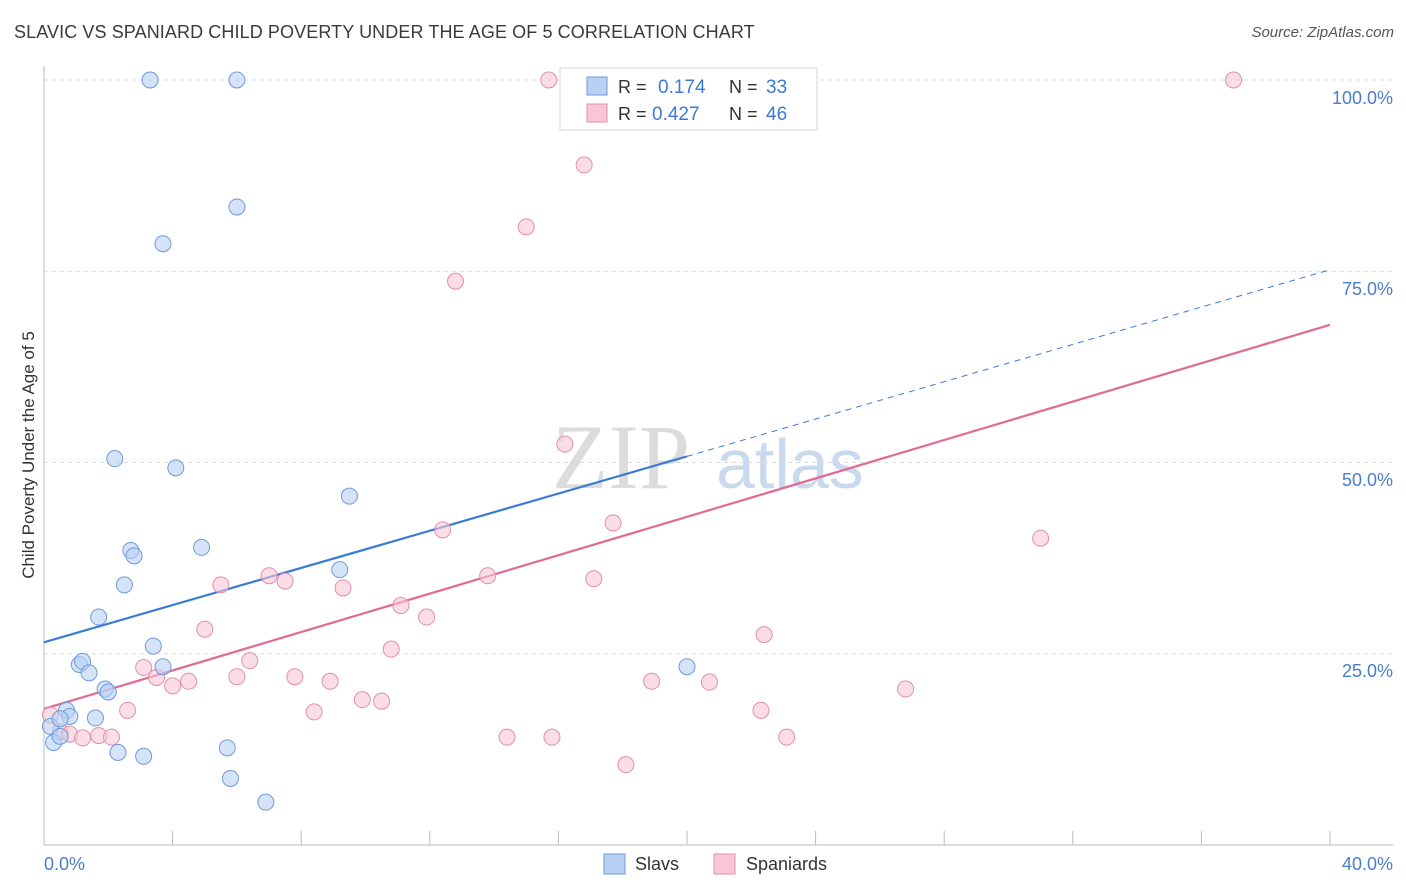  What do you see at coordinates (724, 864) in the screenshot?
I see `bottom-legend-swatch-spaniards` at bounding box center [724, 864].